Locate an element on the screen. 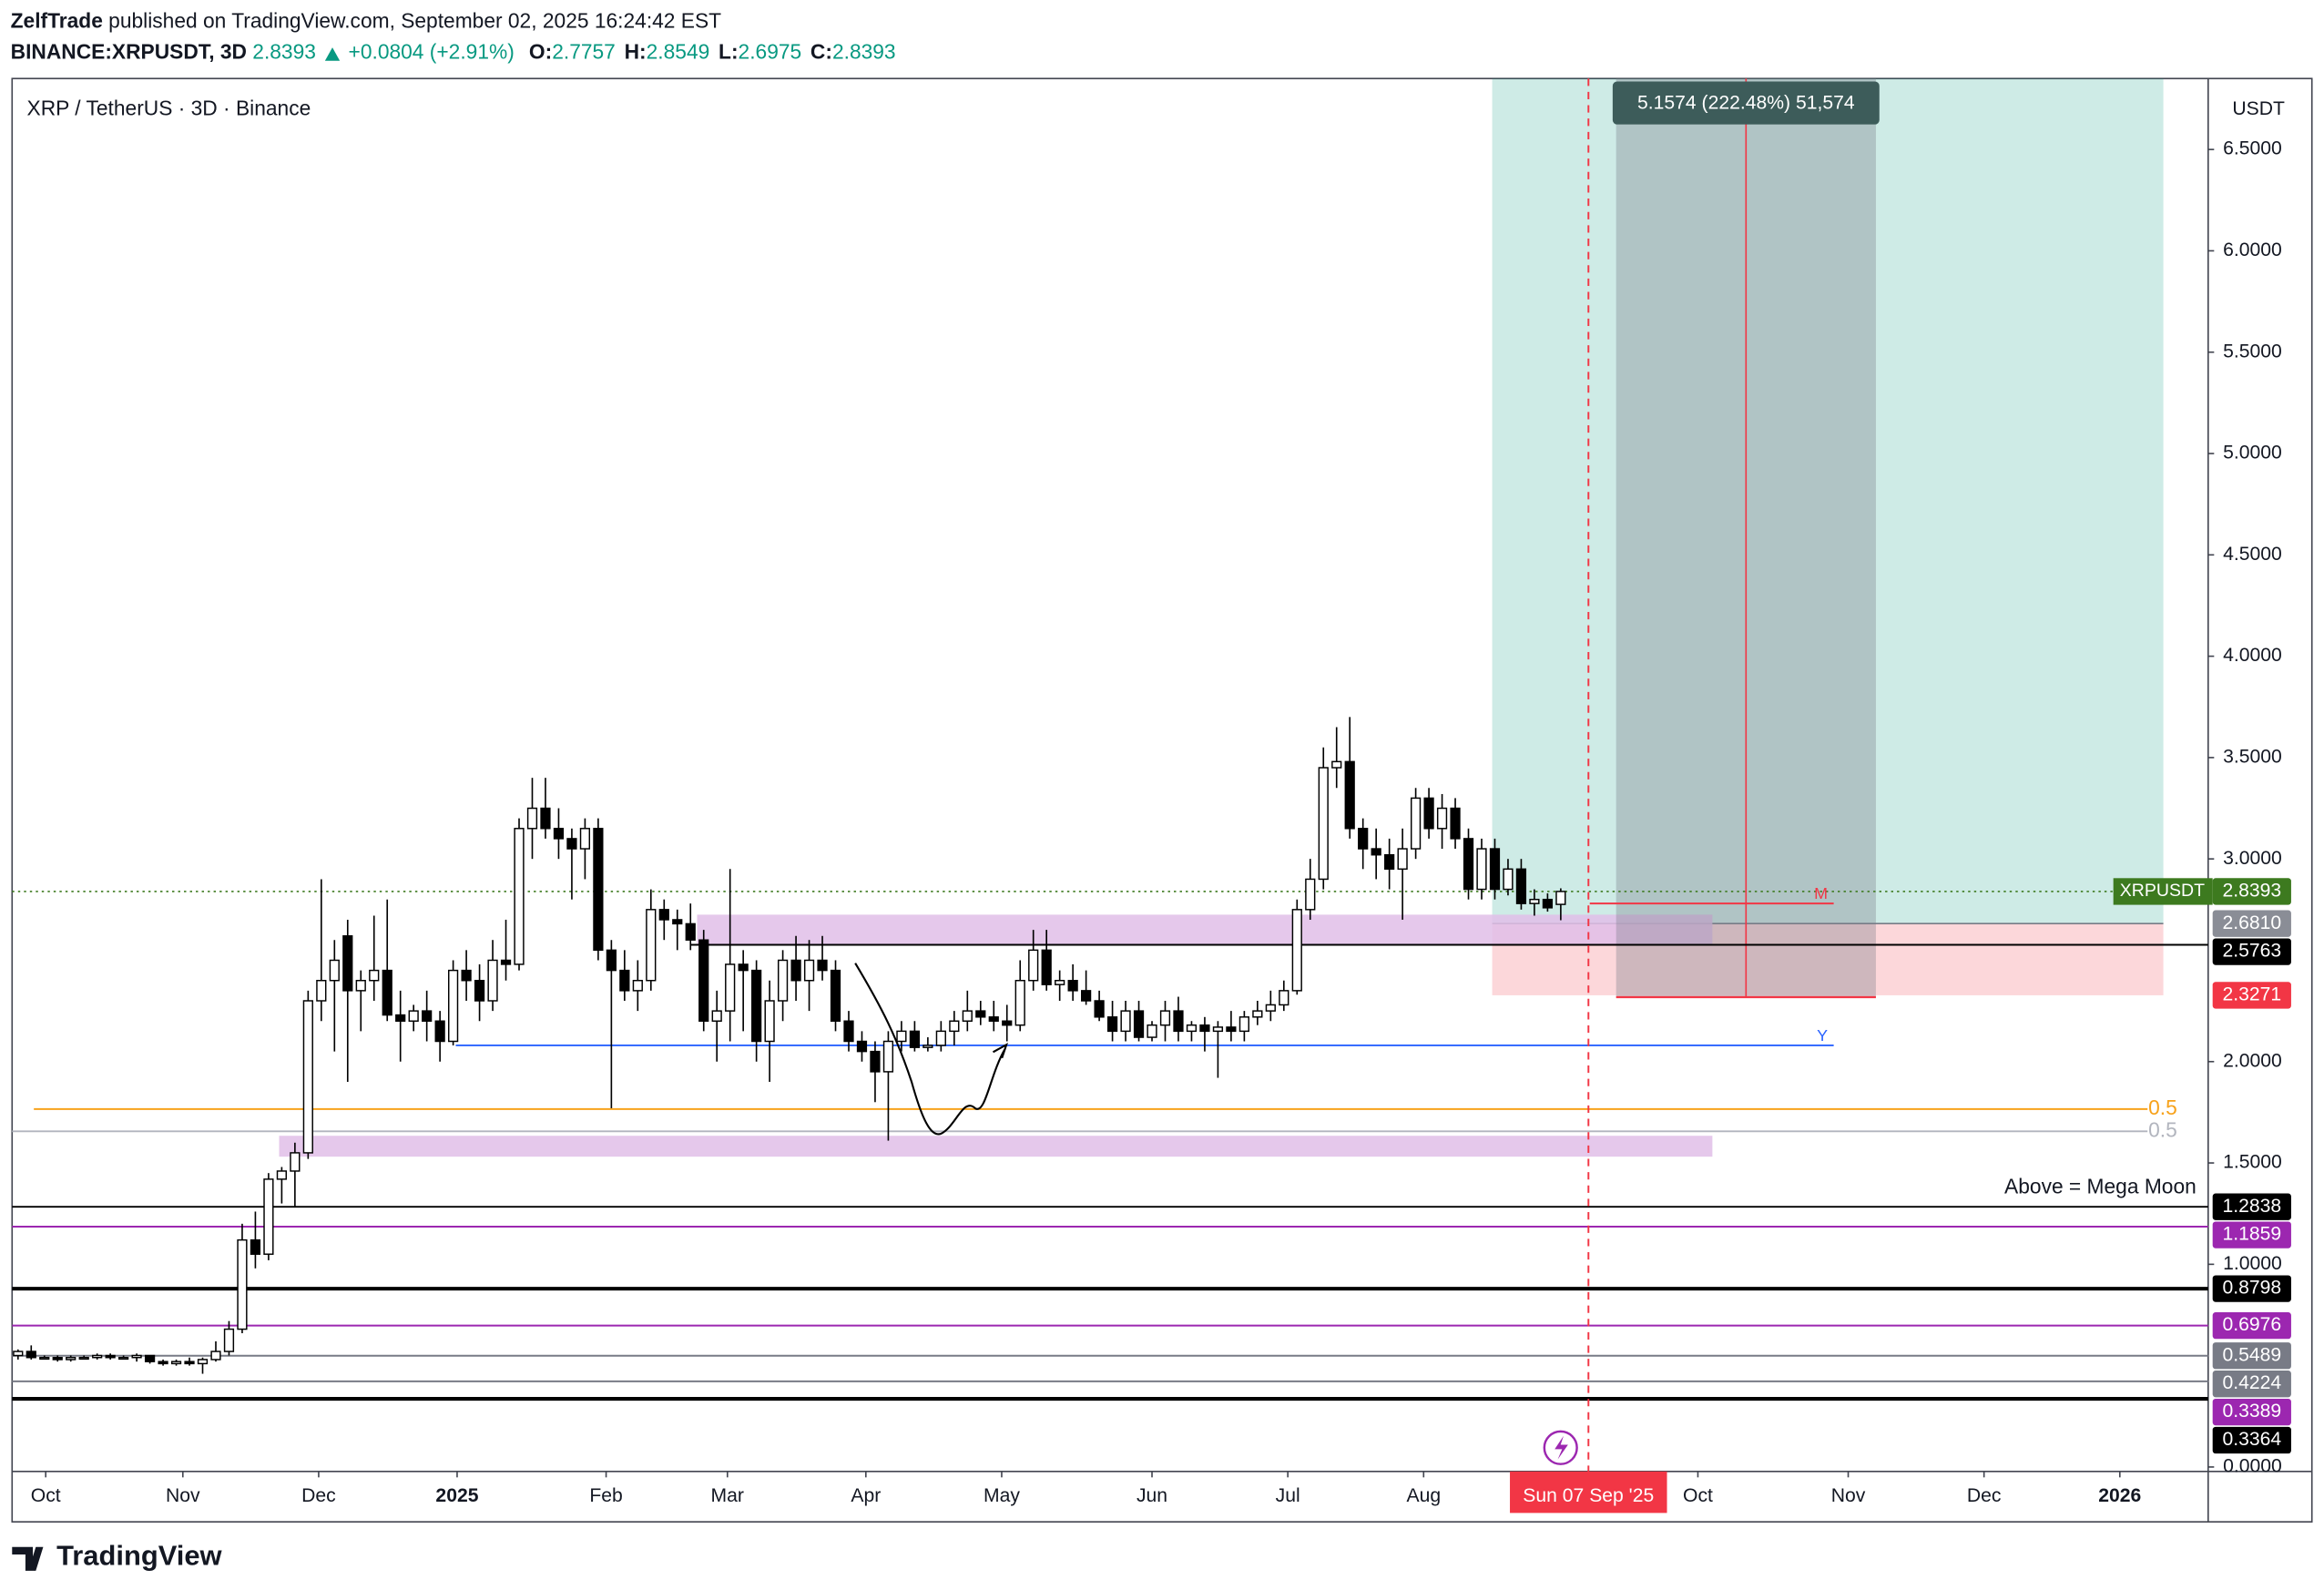 This screenshot has width=2324, height=1590. level-label: 0.8798 is located at coordinates (2251, 1288).